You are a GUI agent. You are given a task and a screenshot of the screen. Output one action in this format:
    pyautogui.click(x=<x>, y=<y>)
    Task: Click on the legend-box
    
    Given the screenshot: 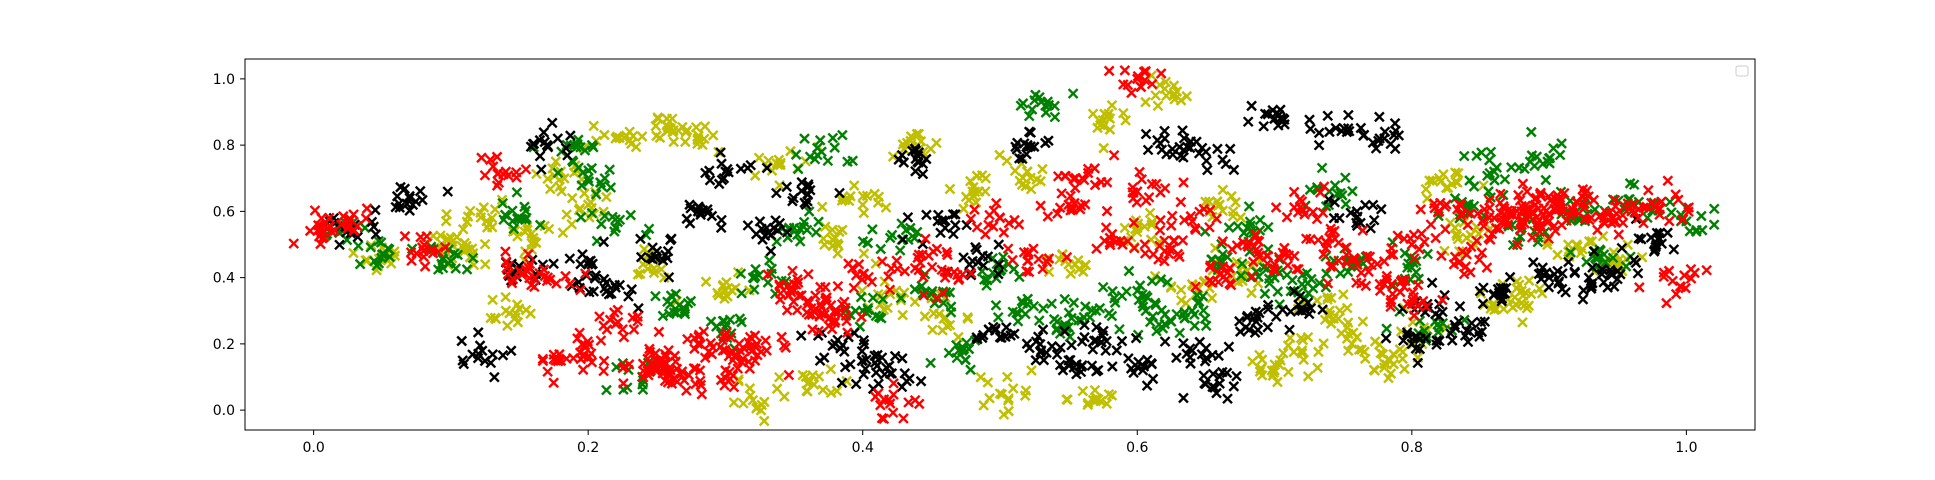 What is the action you would take?
    pyautogui.click(x=1742, y=71)
    